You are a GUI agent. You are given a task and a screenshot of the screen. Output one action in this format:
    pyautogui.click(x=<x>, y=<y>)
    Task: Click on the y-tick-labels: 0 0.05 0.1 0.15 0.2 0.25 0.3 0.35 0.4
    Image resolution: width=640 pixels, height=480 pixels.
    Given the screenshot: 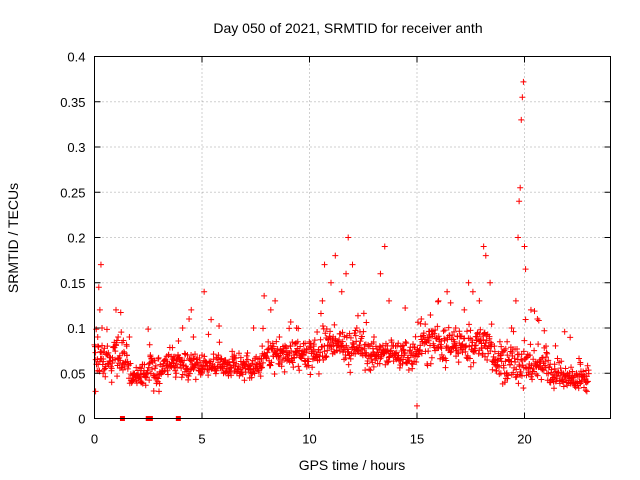 What is the action you would take?
    pyautogui.click(x=72, y=238)
    